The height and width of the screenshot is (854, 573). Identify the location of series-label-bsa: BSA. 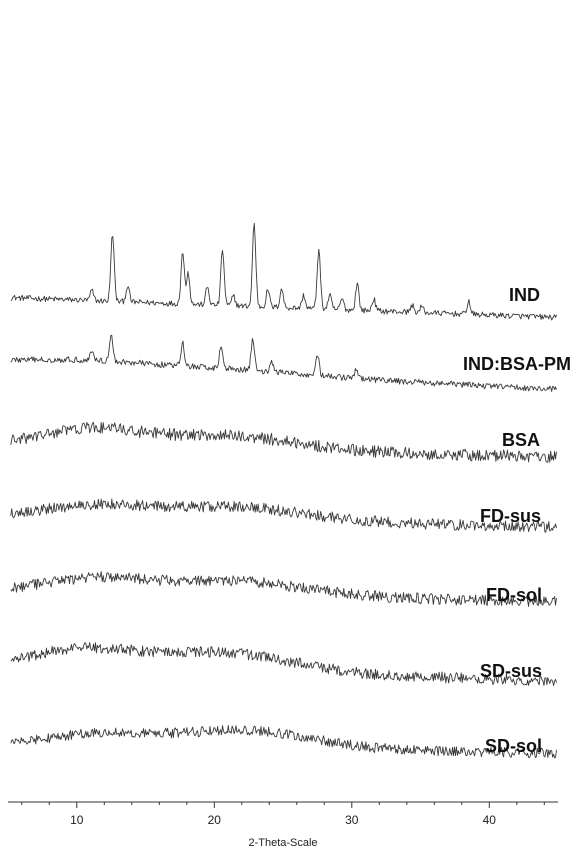
(521, 440).